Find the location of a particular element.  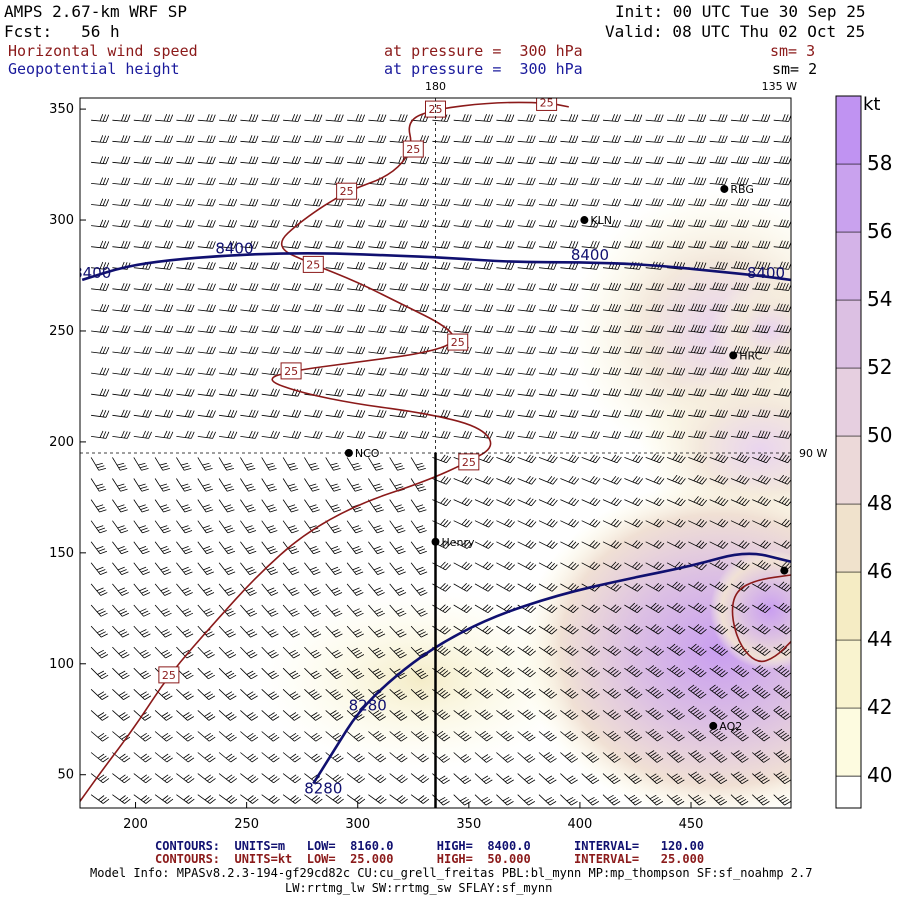

y-tick-label: 300 is located at coordinates (61, 220).